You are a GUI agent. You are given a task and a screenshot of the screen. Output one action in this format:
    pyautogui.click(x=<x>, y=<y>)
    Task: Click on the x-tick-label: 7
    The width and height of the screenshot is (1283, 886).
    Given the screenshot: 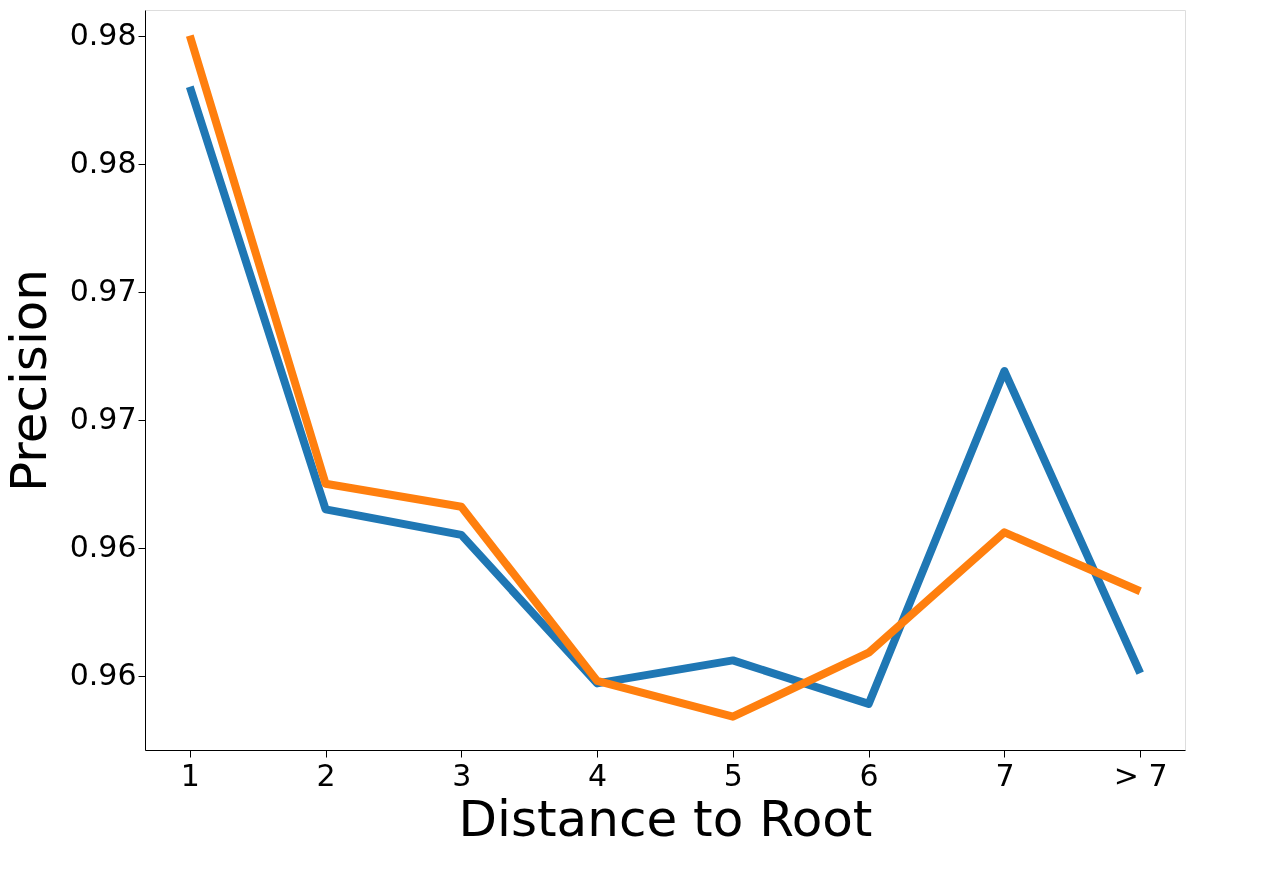 What is the action you would take?
    pyautogui.click(x=1005, y=775)
    